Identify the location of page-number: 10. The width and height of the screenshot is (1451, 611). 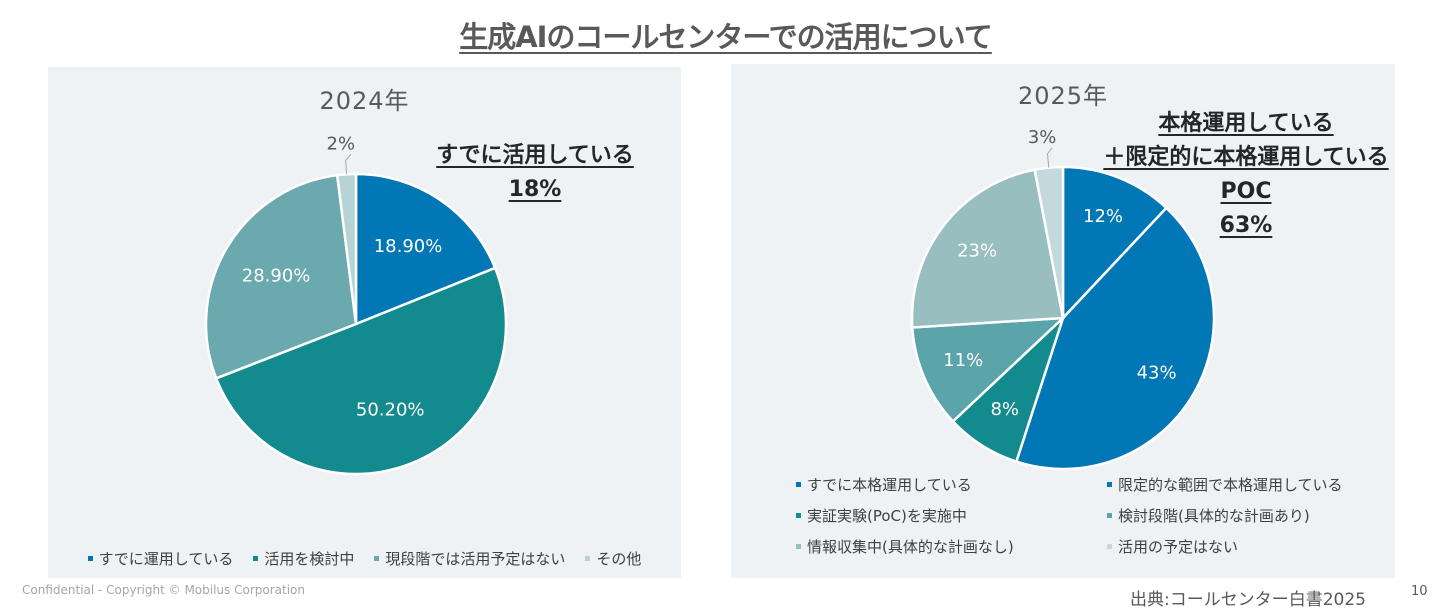
(1419, 591).